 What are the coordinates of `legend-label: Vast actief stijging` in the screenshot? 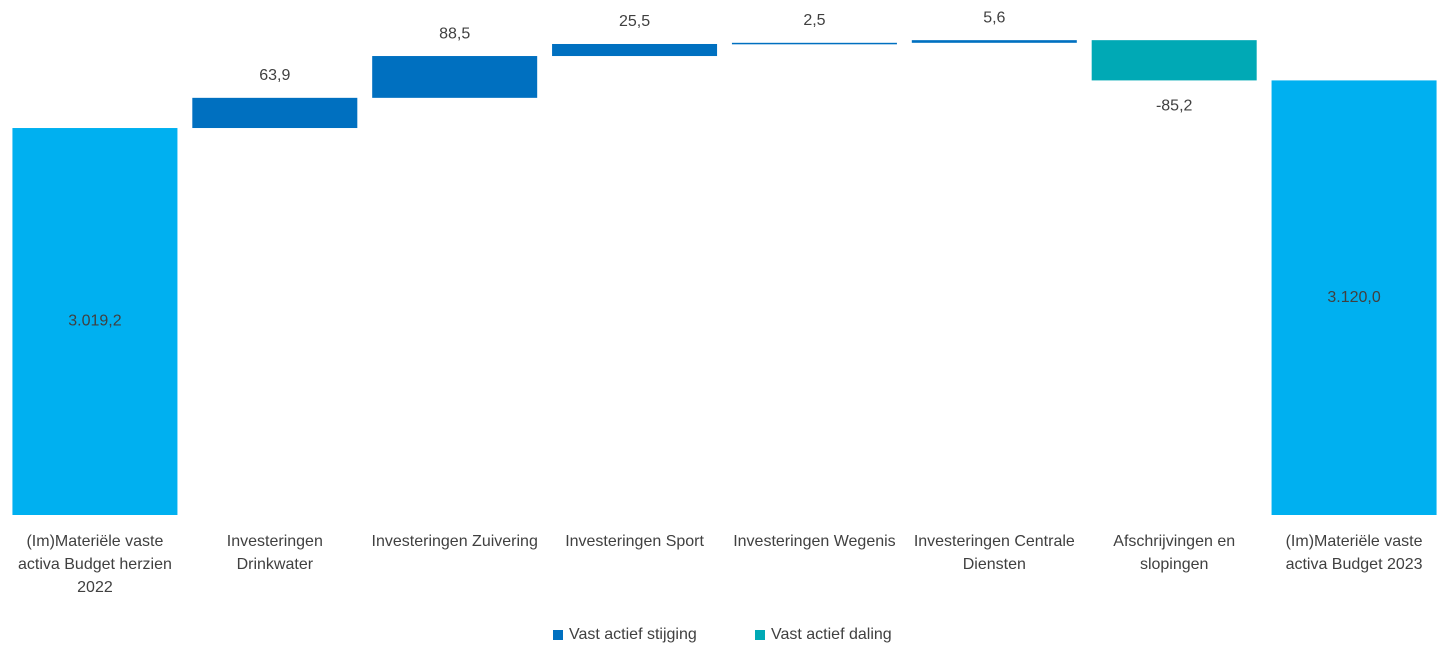 It's located at (633, 634).